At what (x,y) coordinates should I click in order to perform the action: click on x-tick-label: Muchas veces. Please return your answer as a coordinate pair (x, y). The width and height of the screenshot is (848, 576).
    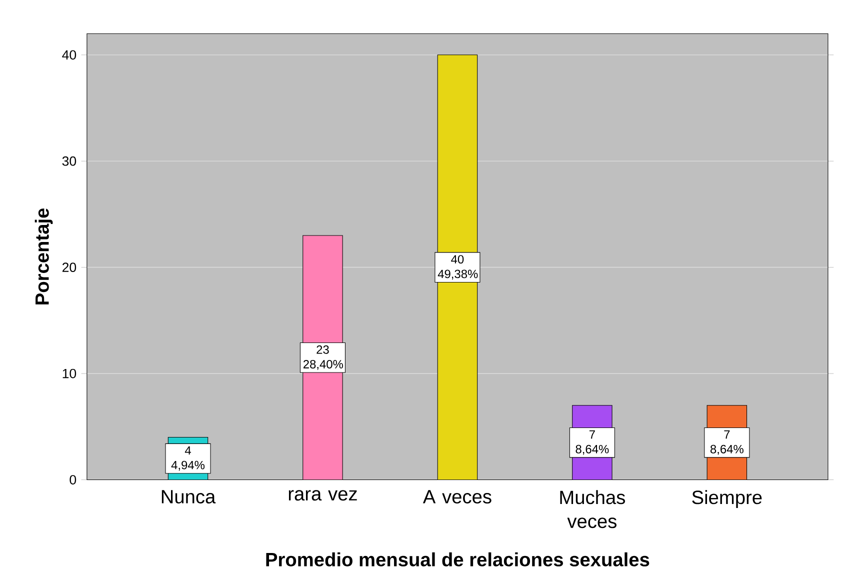
    Looking at the image, I should click on (592, 509).